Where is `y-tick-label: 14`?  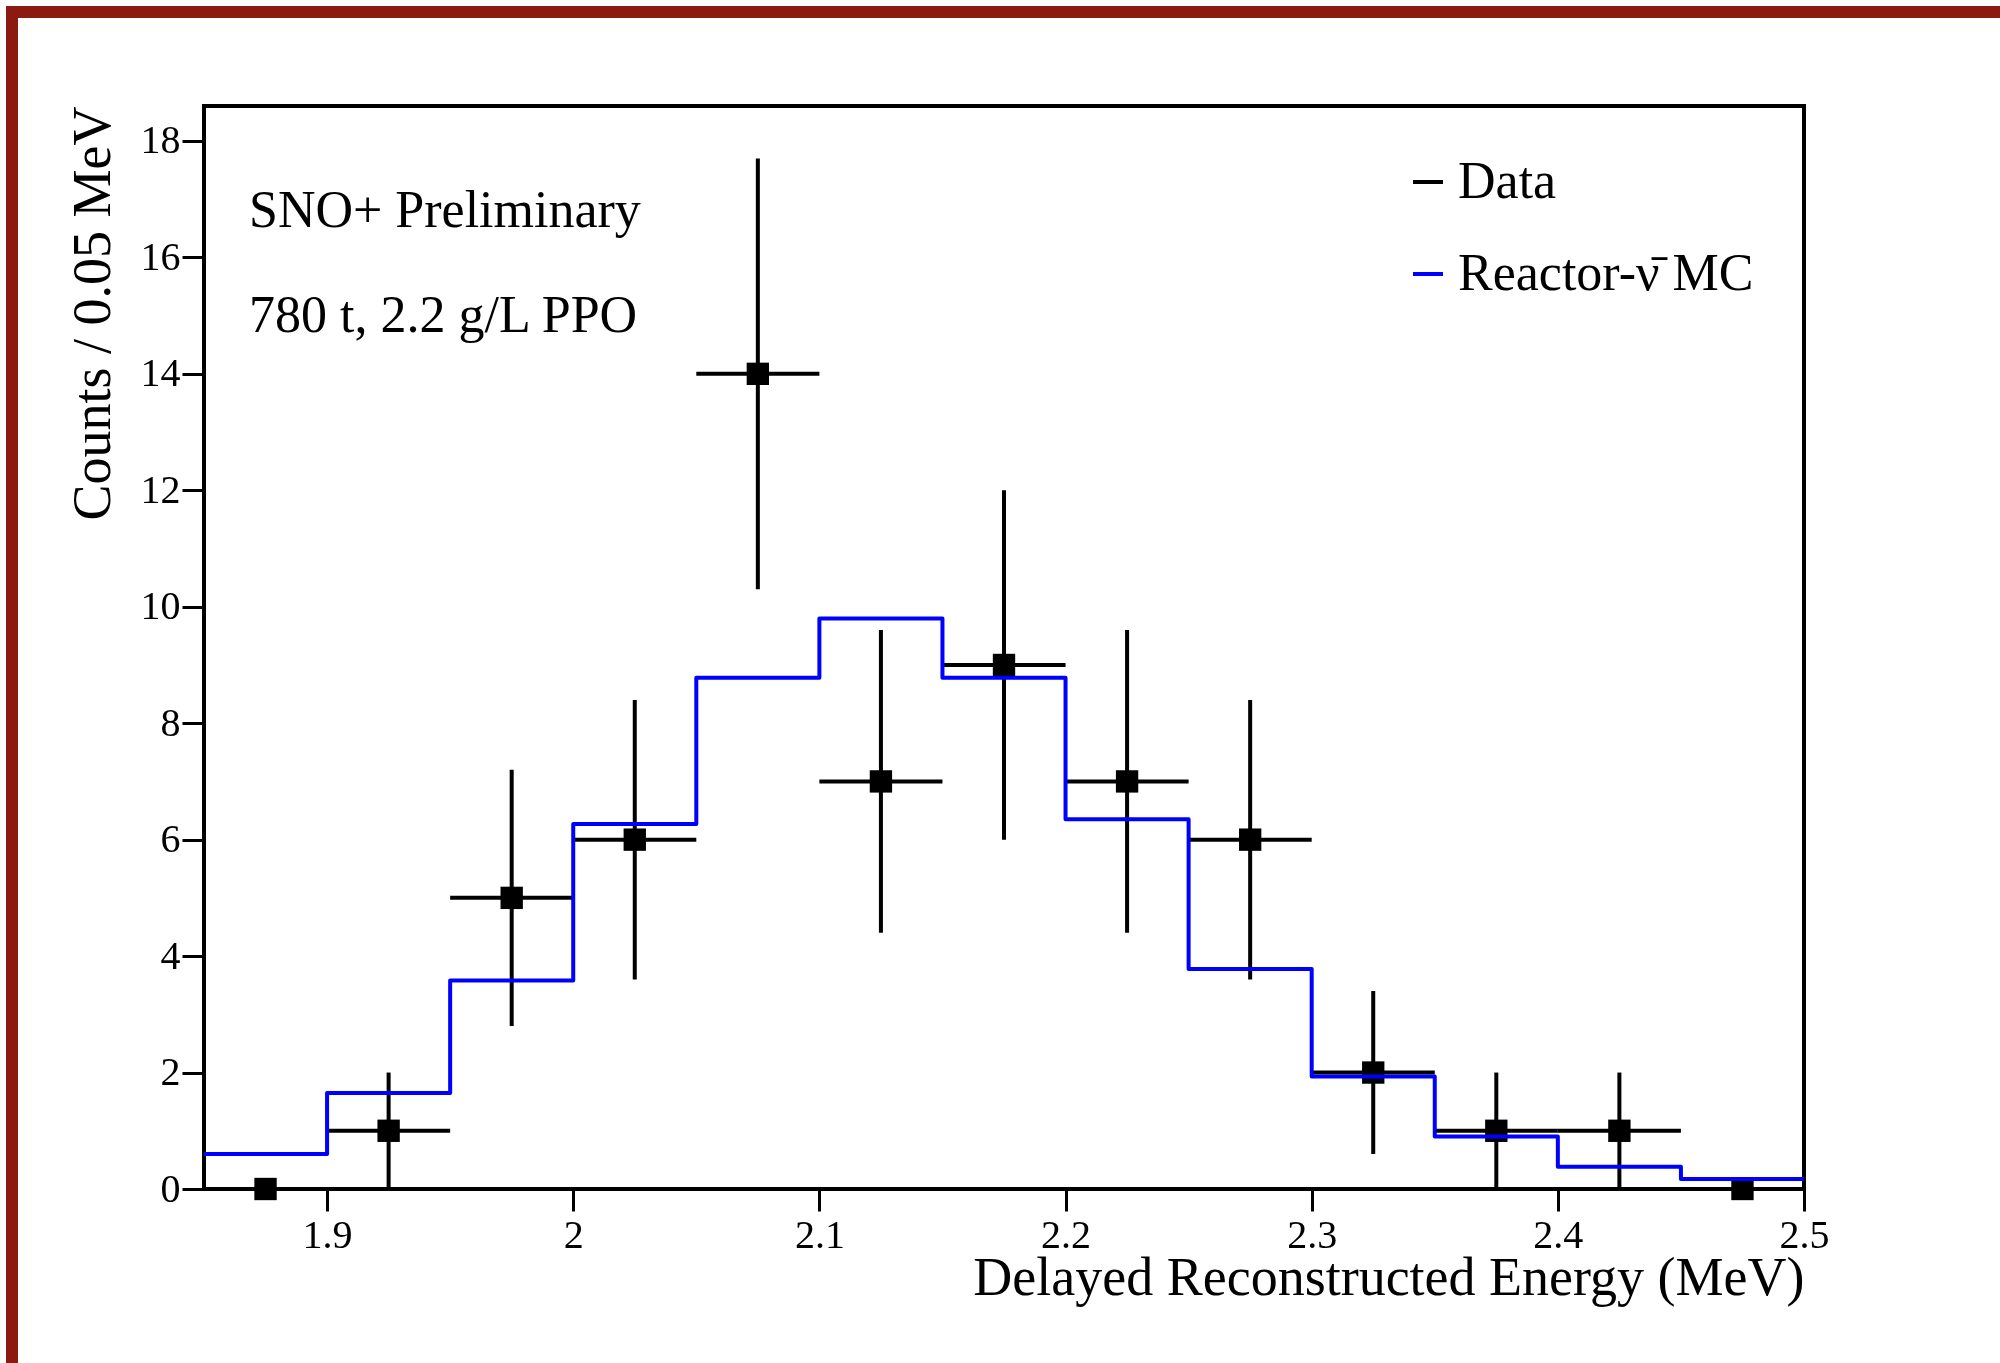
y-tick-label: 14 is located at coordinates (160, 373).